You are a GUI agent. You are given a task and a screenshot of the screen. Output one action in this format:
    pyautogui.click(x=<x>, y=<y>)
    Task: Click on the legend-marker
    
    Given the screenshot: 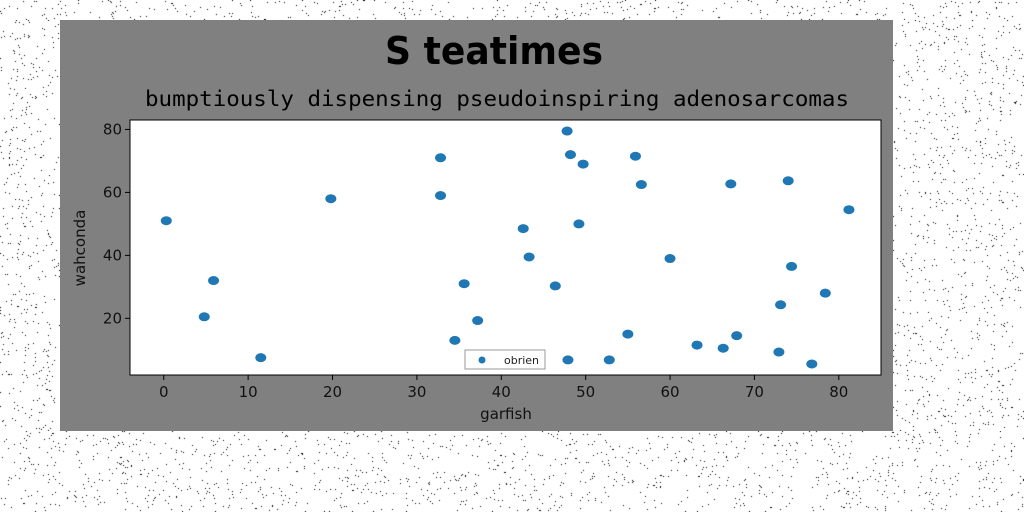 What is the action you would take?
    pyautogui.click(x=482, y=360)
    